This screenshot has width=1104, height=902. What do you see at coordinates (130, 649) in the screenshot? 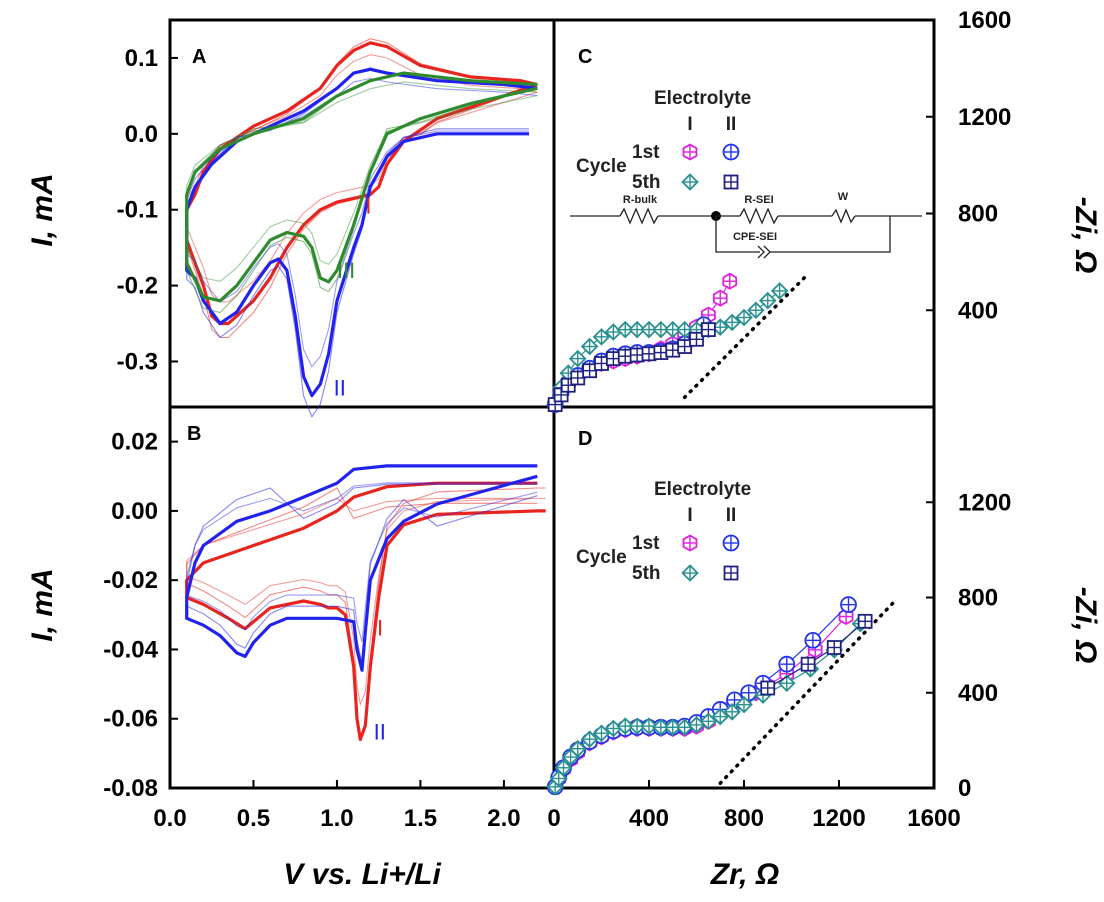
I see `y-tick-label: -0.04` at bounding box center [130, 649].